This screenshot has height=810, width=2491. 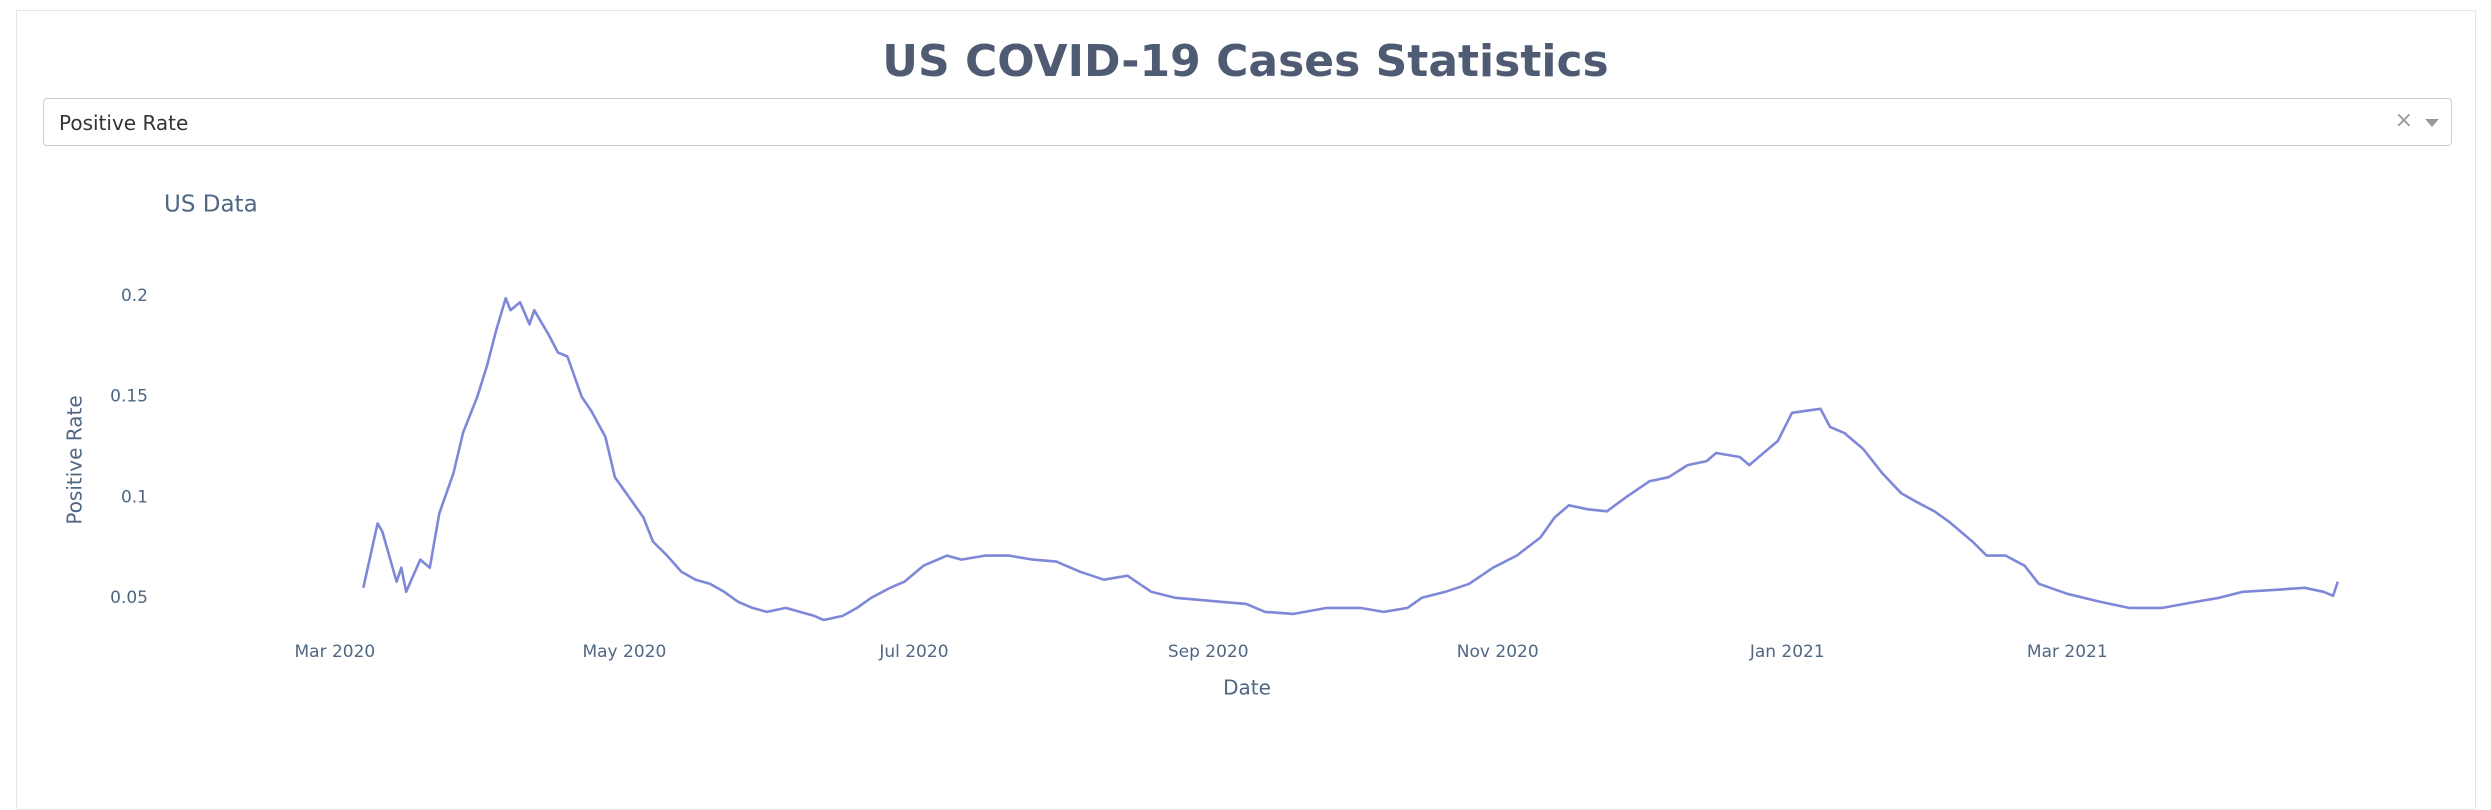 What do you see at coordinates (124, 123) in the screenshot?
I see `dropdown-value: Positive Rate` at bounding box center [124, 123].